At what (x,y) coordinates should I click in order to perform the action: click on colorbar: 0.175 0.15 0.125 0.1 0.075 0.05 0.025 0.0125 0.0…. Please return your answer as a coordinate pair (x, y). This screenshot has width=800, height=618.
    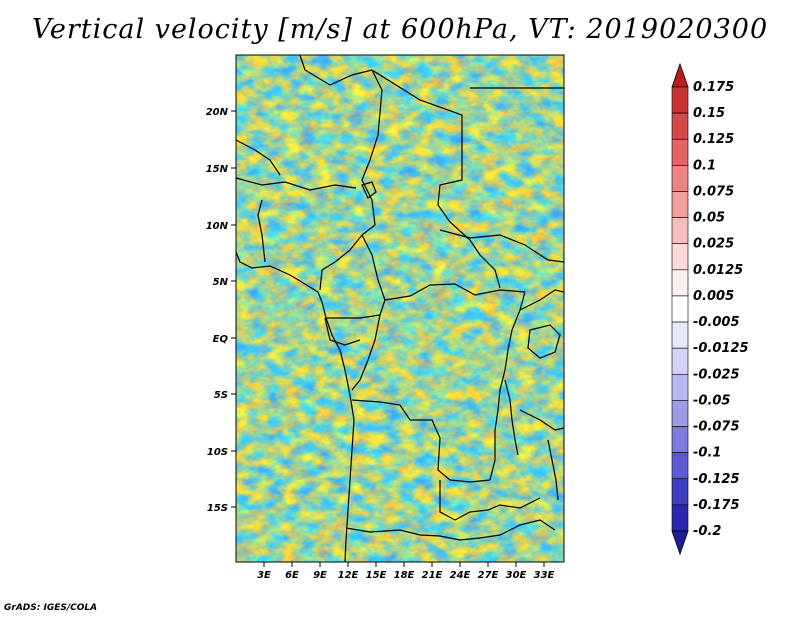
    Looking at the image, I should click on (710, 309).